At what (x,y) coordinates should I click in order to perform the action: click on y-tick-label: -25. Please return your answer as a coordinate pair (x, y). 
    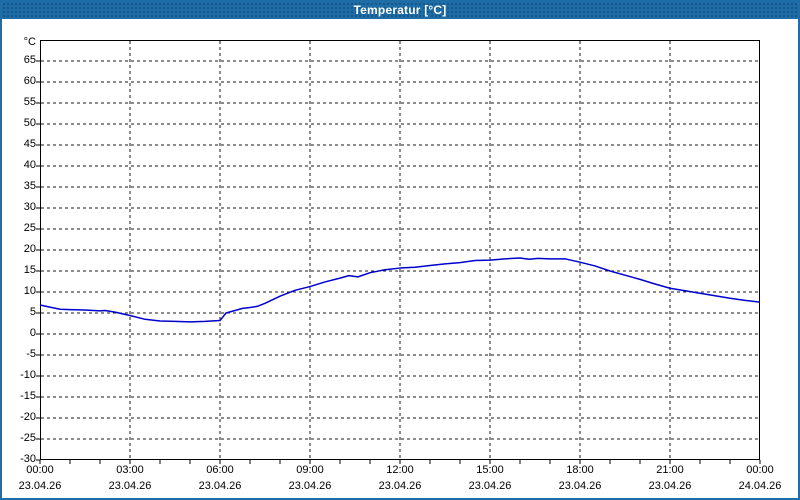
    Looking at the image, I should click on (28, 438).